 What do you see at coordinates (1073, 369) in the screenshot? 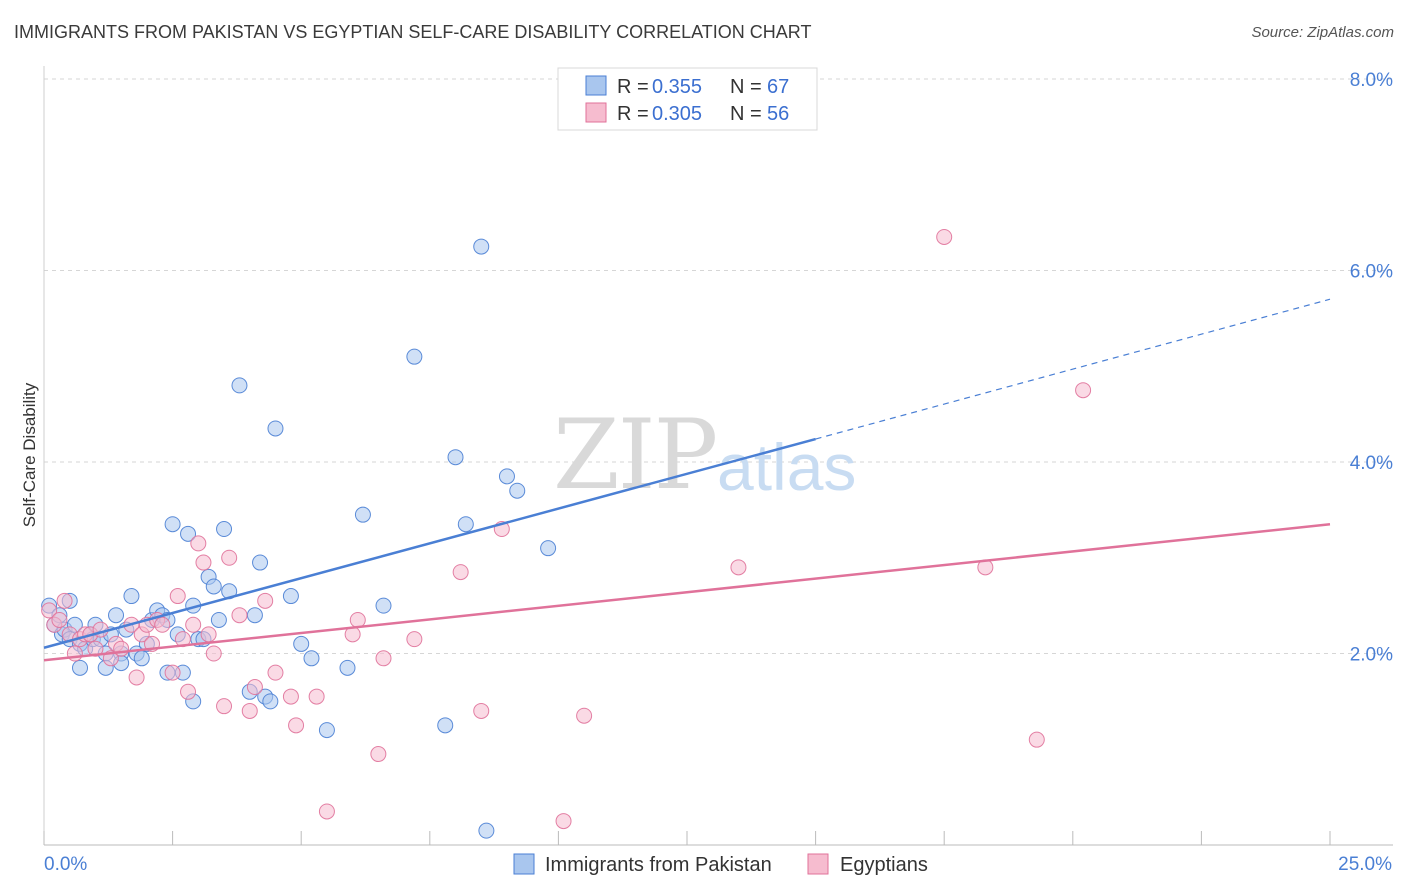
I see `trend-line-extension-pakistan` at bounding box center [1073, 369].